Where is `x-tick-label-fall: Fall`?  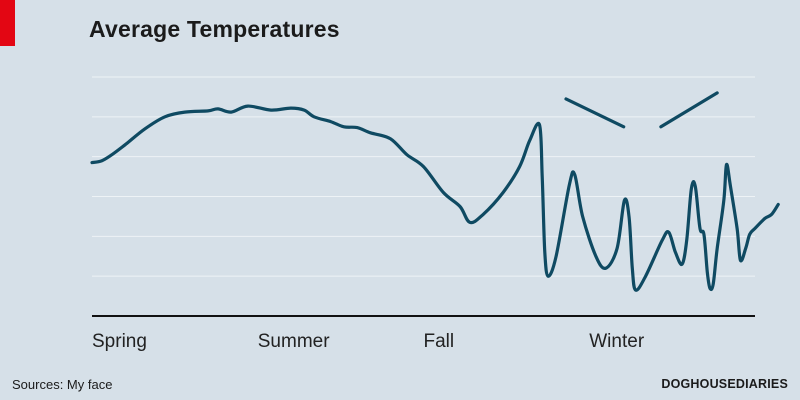
x-tick-label-fall: Fall is located at coordinates (439, 341).